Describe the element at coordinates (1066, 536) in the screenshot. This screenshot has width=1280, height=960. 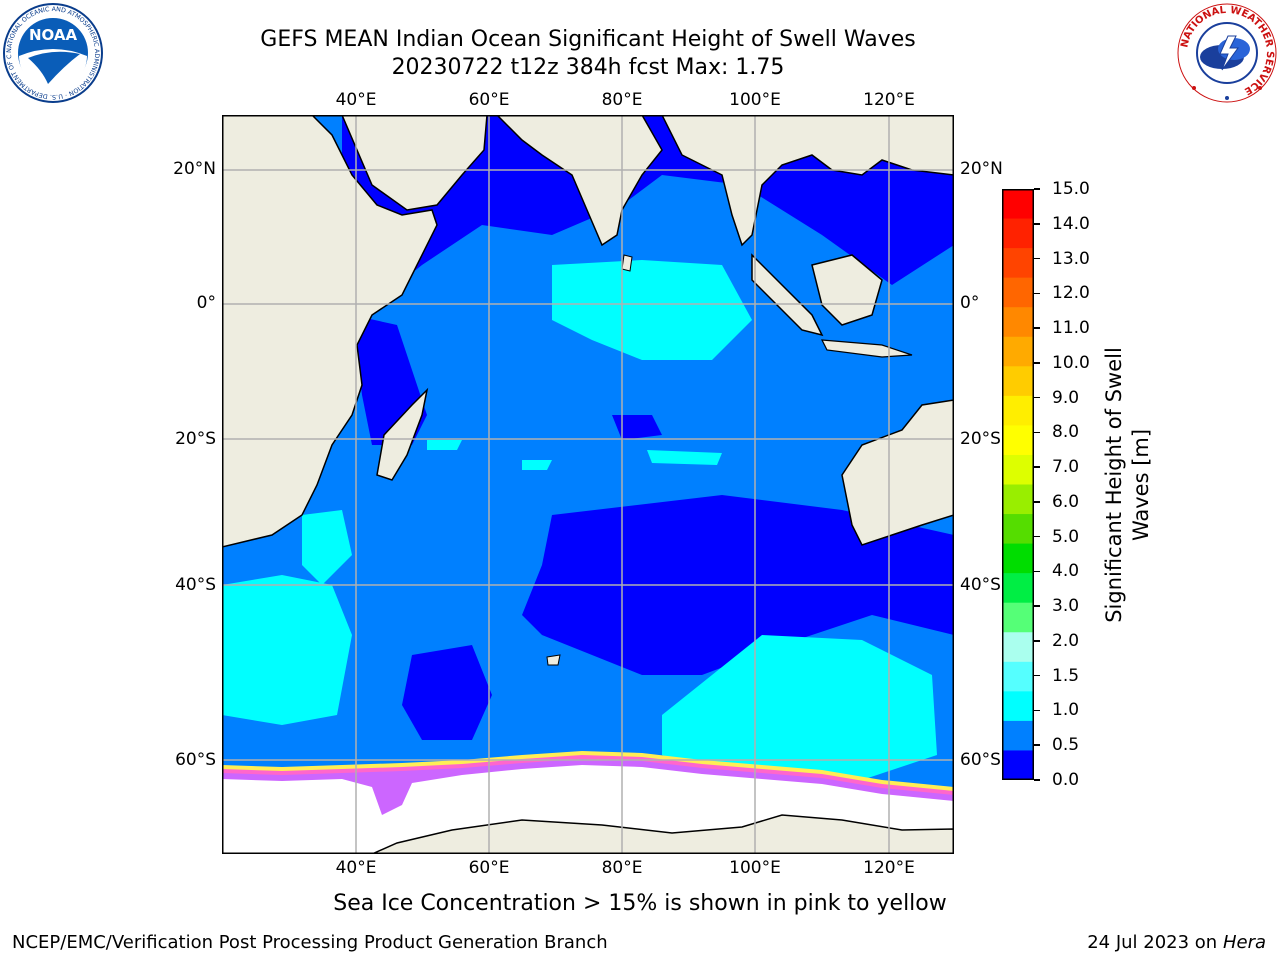
I see `colorbar-tick-label: 5.0` at that location.